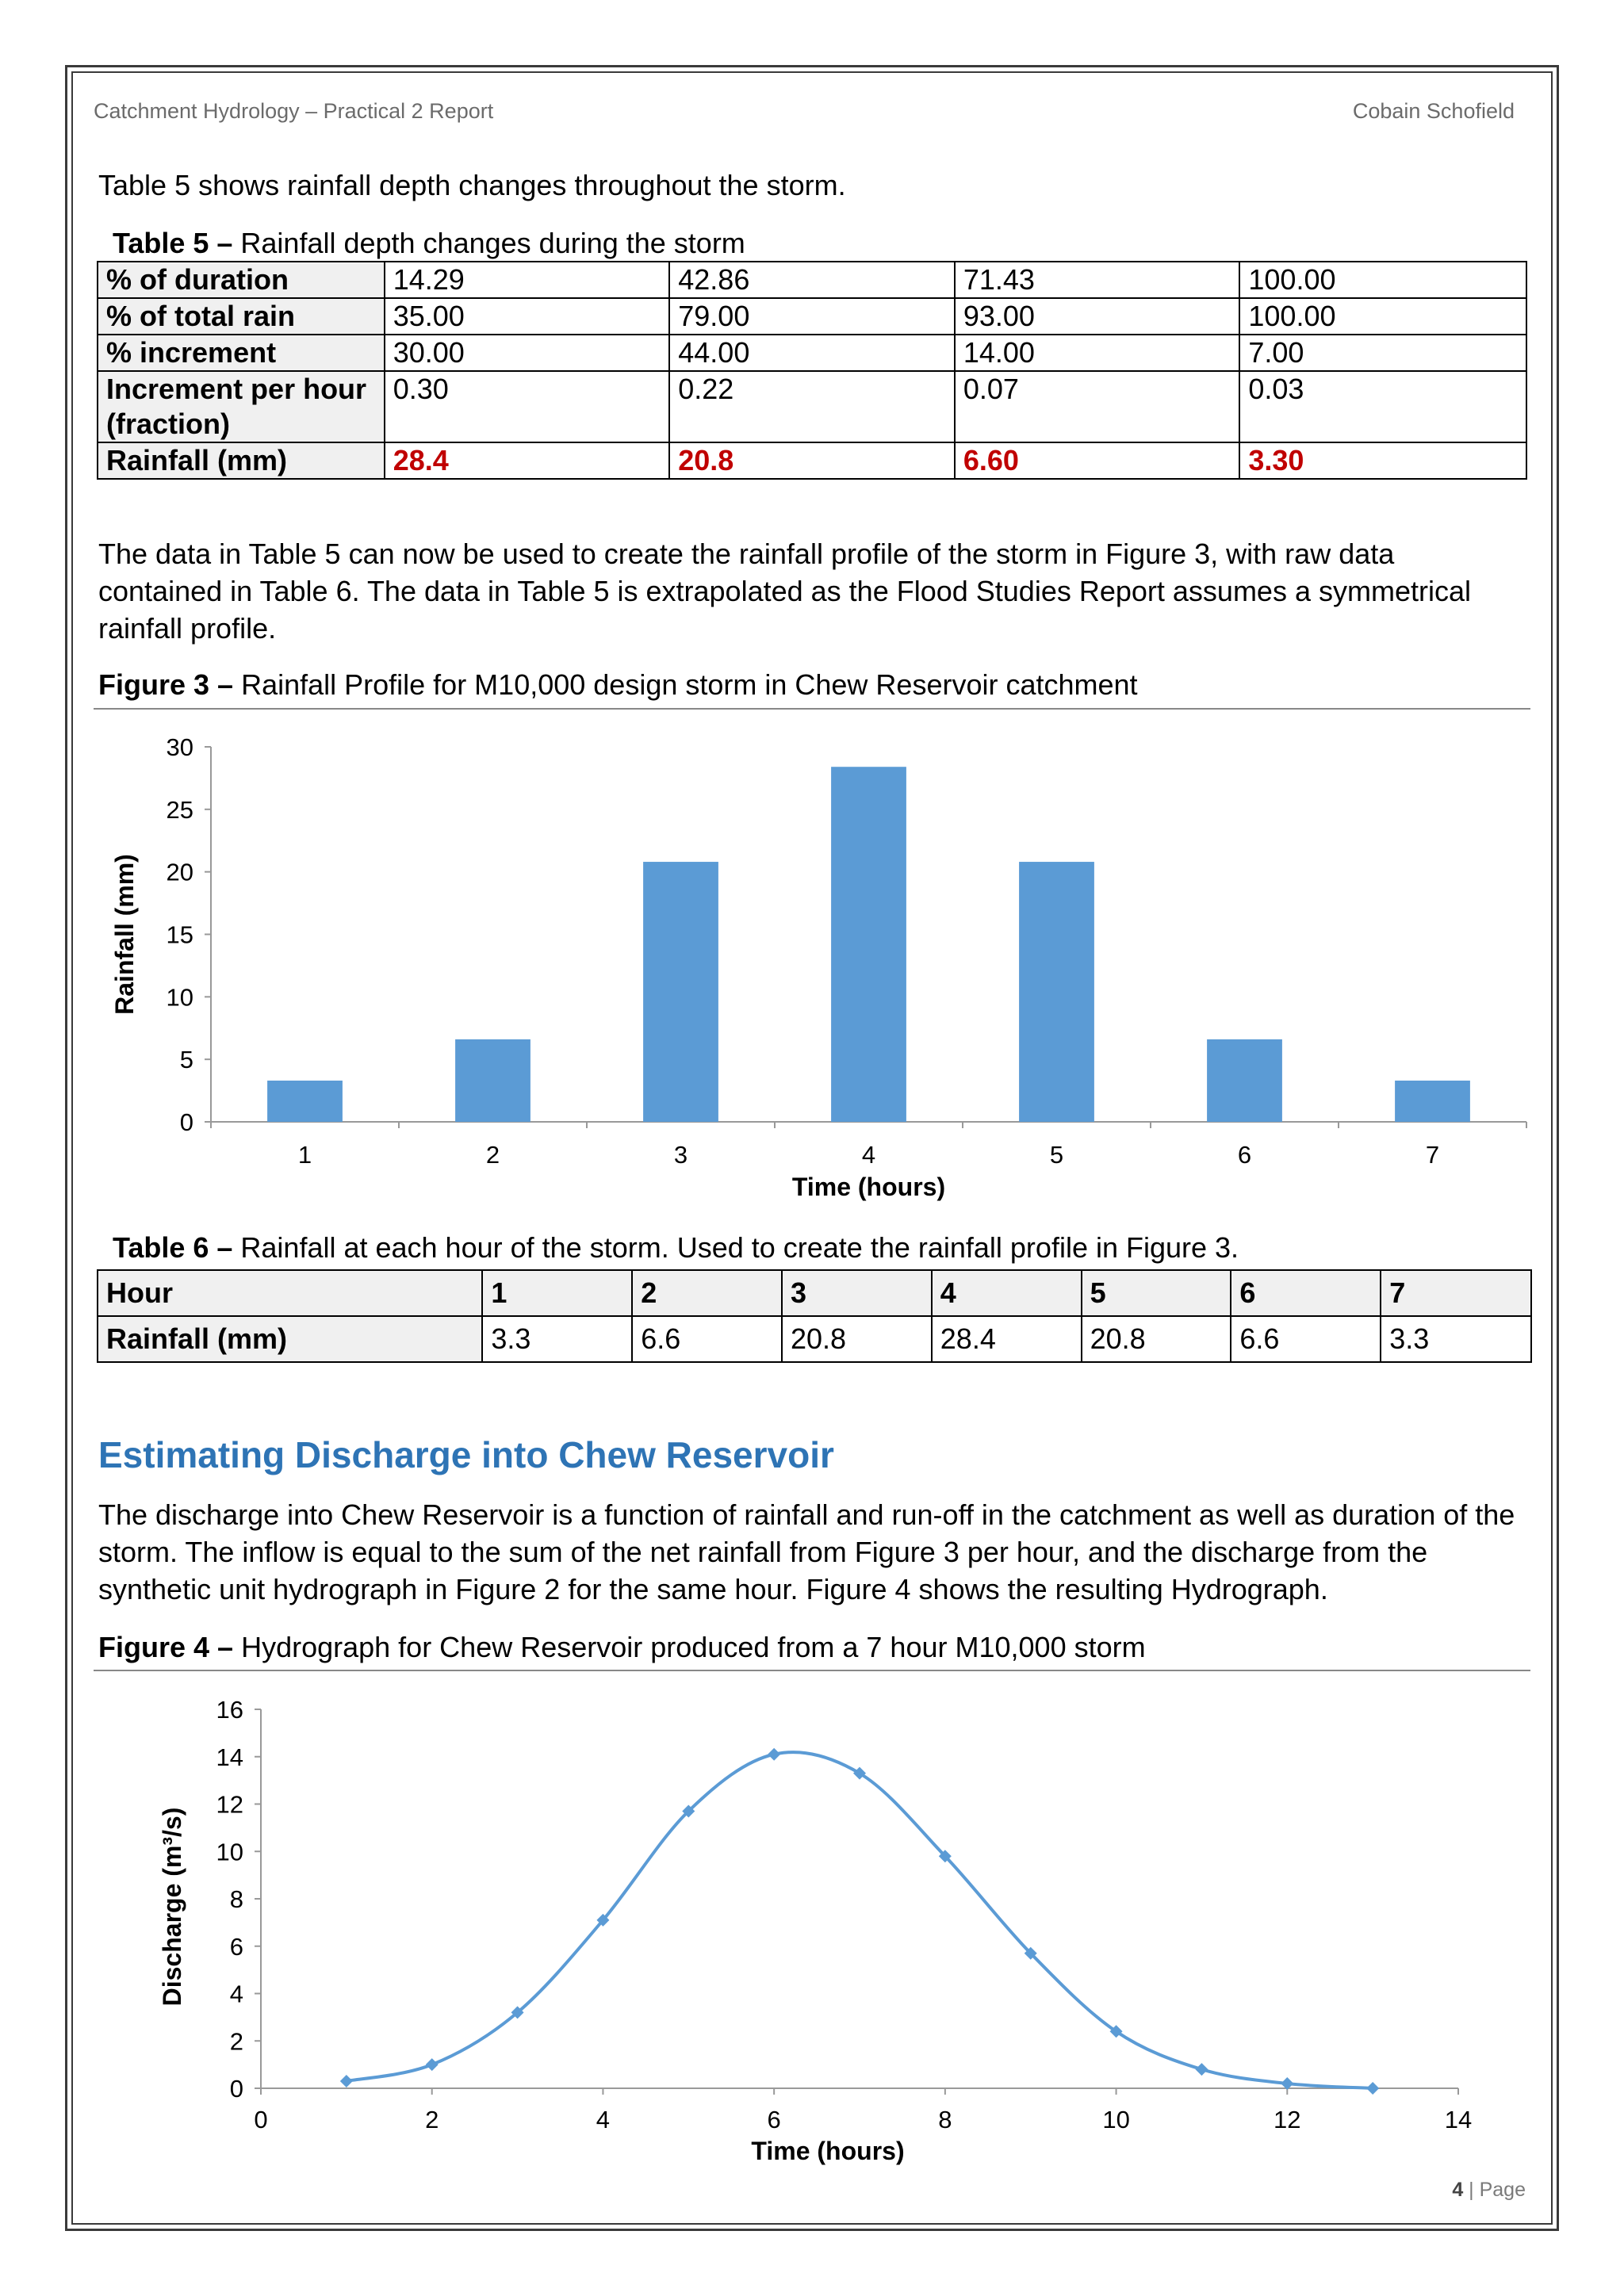 This screenshot has width=1624, height=2296. Describe the element at coordinates (230, 1710) in the screenshot. I see `y-tick-label: 16` at that location.